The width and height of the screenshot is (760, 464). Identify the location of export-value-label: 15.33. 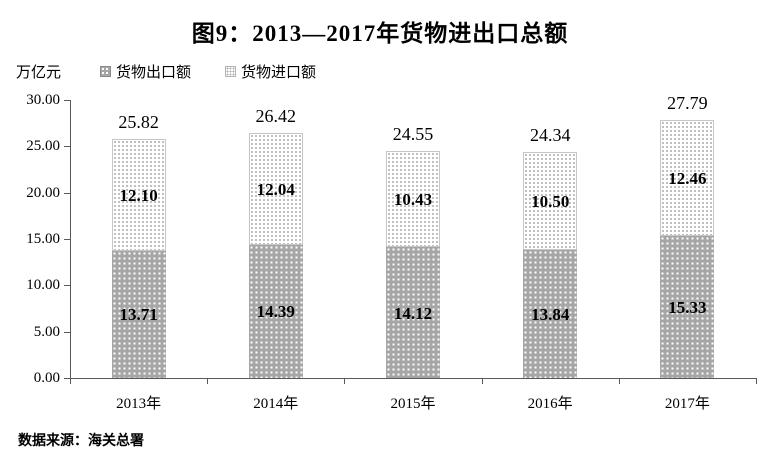
(687, 307).